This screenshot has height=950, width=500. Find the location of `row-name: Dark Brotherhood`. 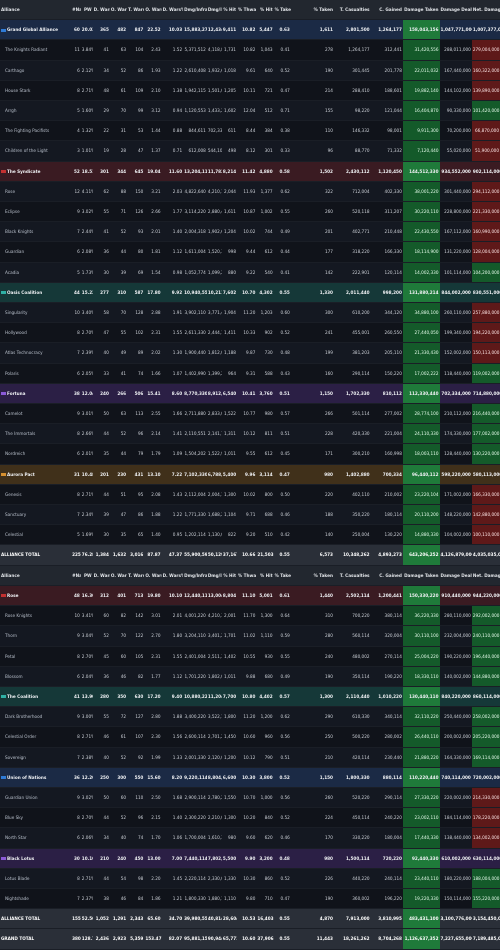

row-name: Dark Brotherhood is located at coordinates (36, 717).